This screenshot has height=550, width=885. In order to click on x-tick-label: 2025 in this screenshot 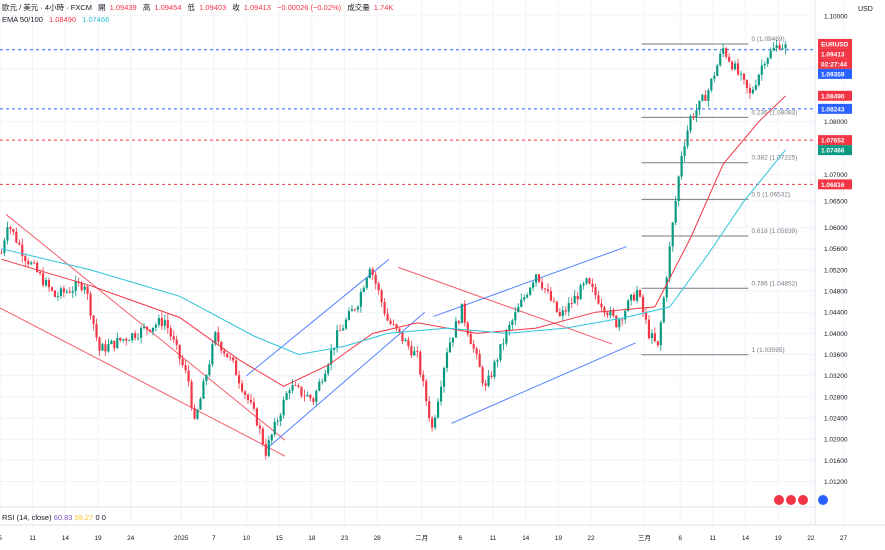, I will do `click(181, 538)`.